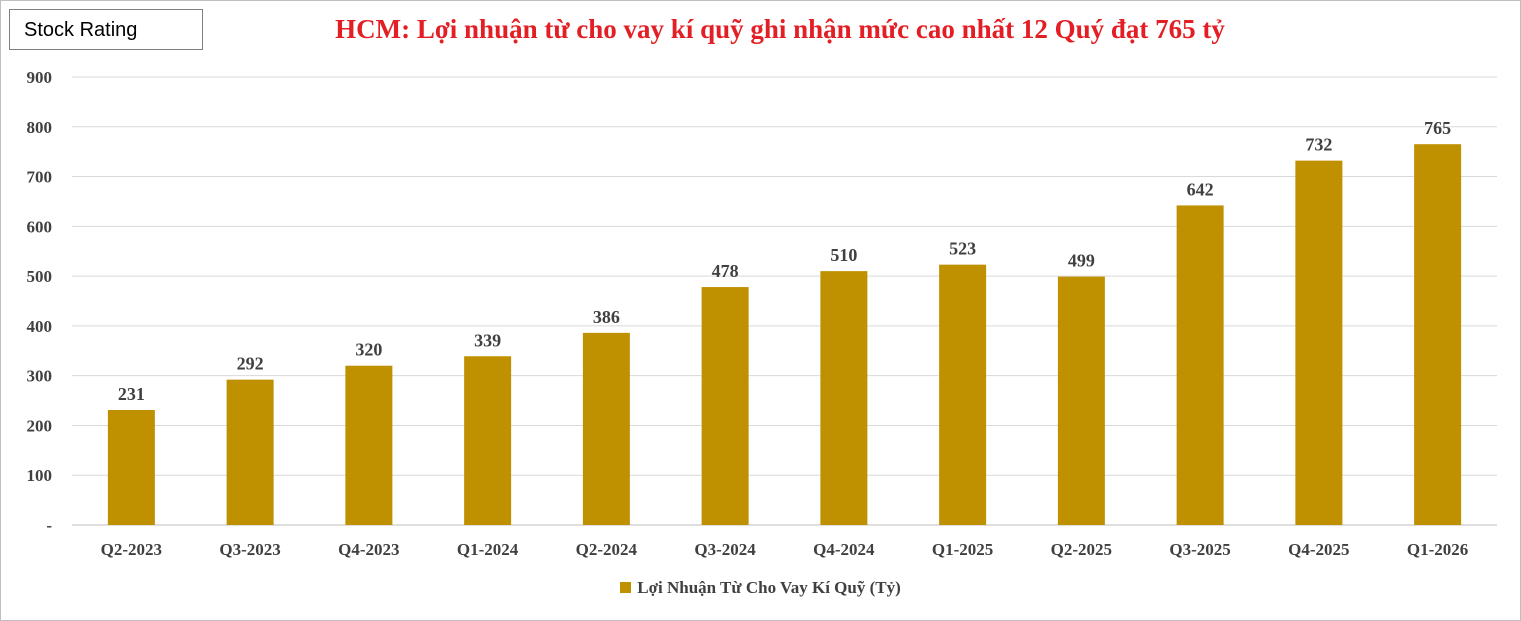 The image size is (1521, 621). Describe the element at coordinates (40, 226) in the screenshot. I see `y-tick-label: 600` at that location.